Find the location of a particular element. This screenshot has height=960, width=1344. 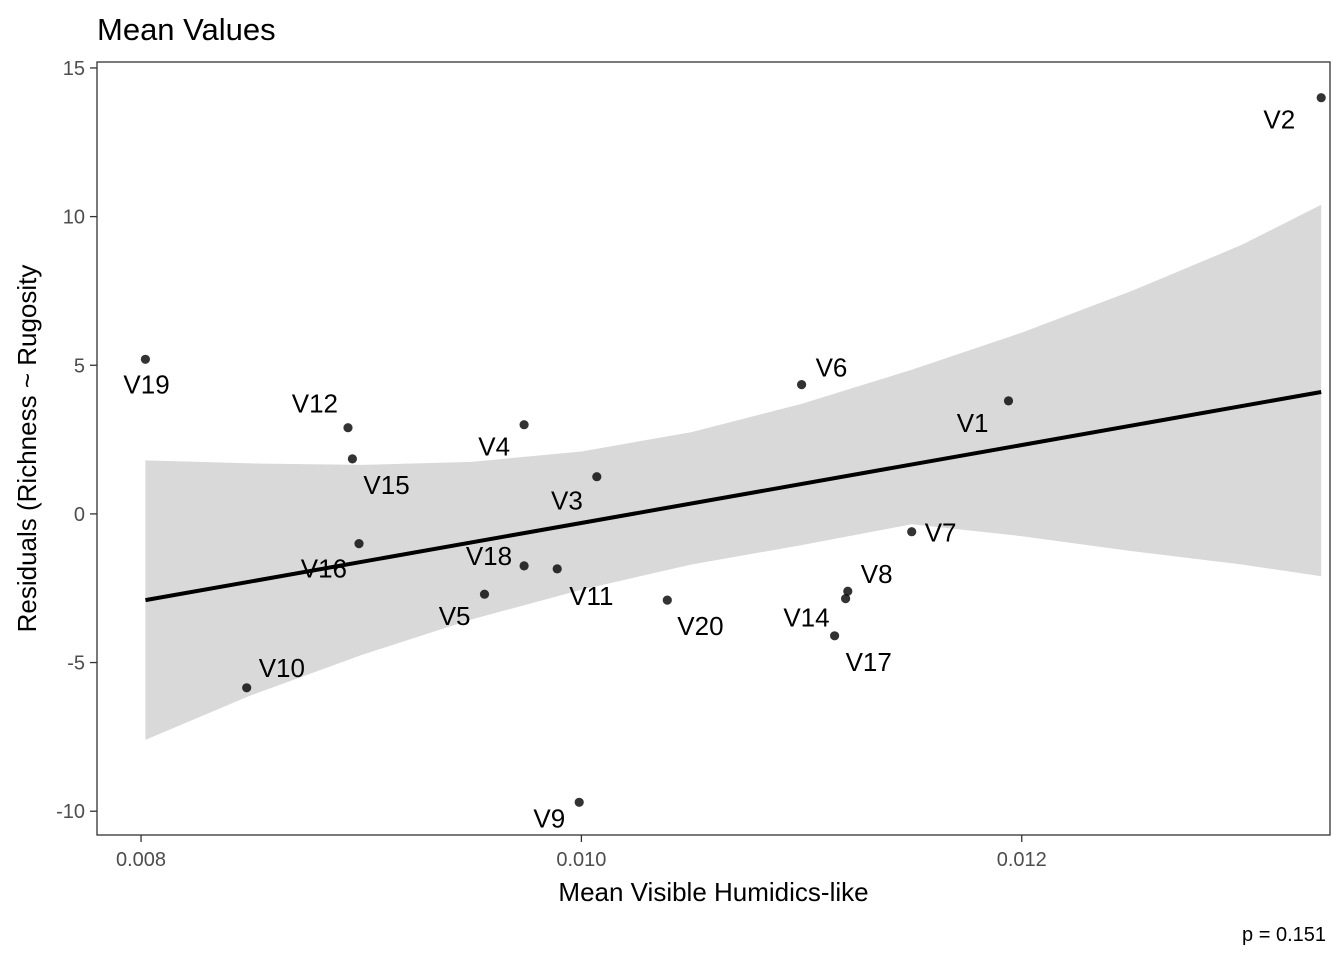

data-point-v2 is located at coordinates (1321, 98).